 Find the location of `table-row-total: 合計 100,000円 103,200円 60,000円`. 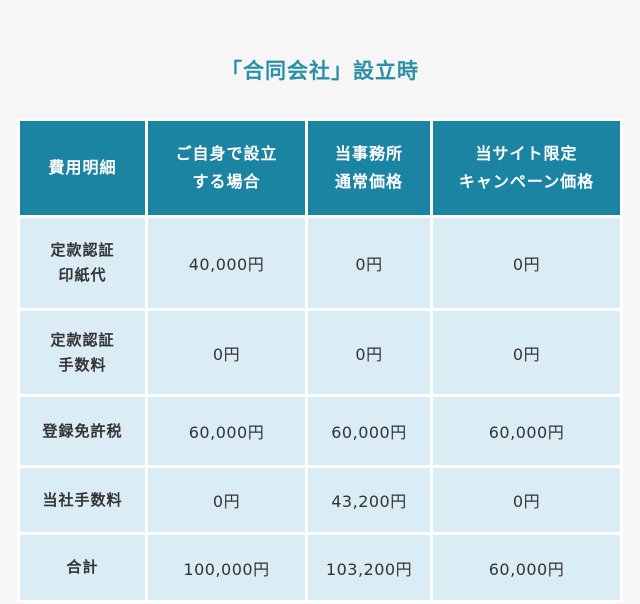

table-row-total: 合計 100,000円 103,200円 60,000円 is located at coordinates (320, 567).